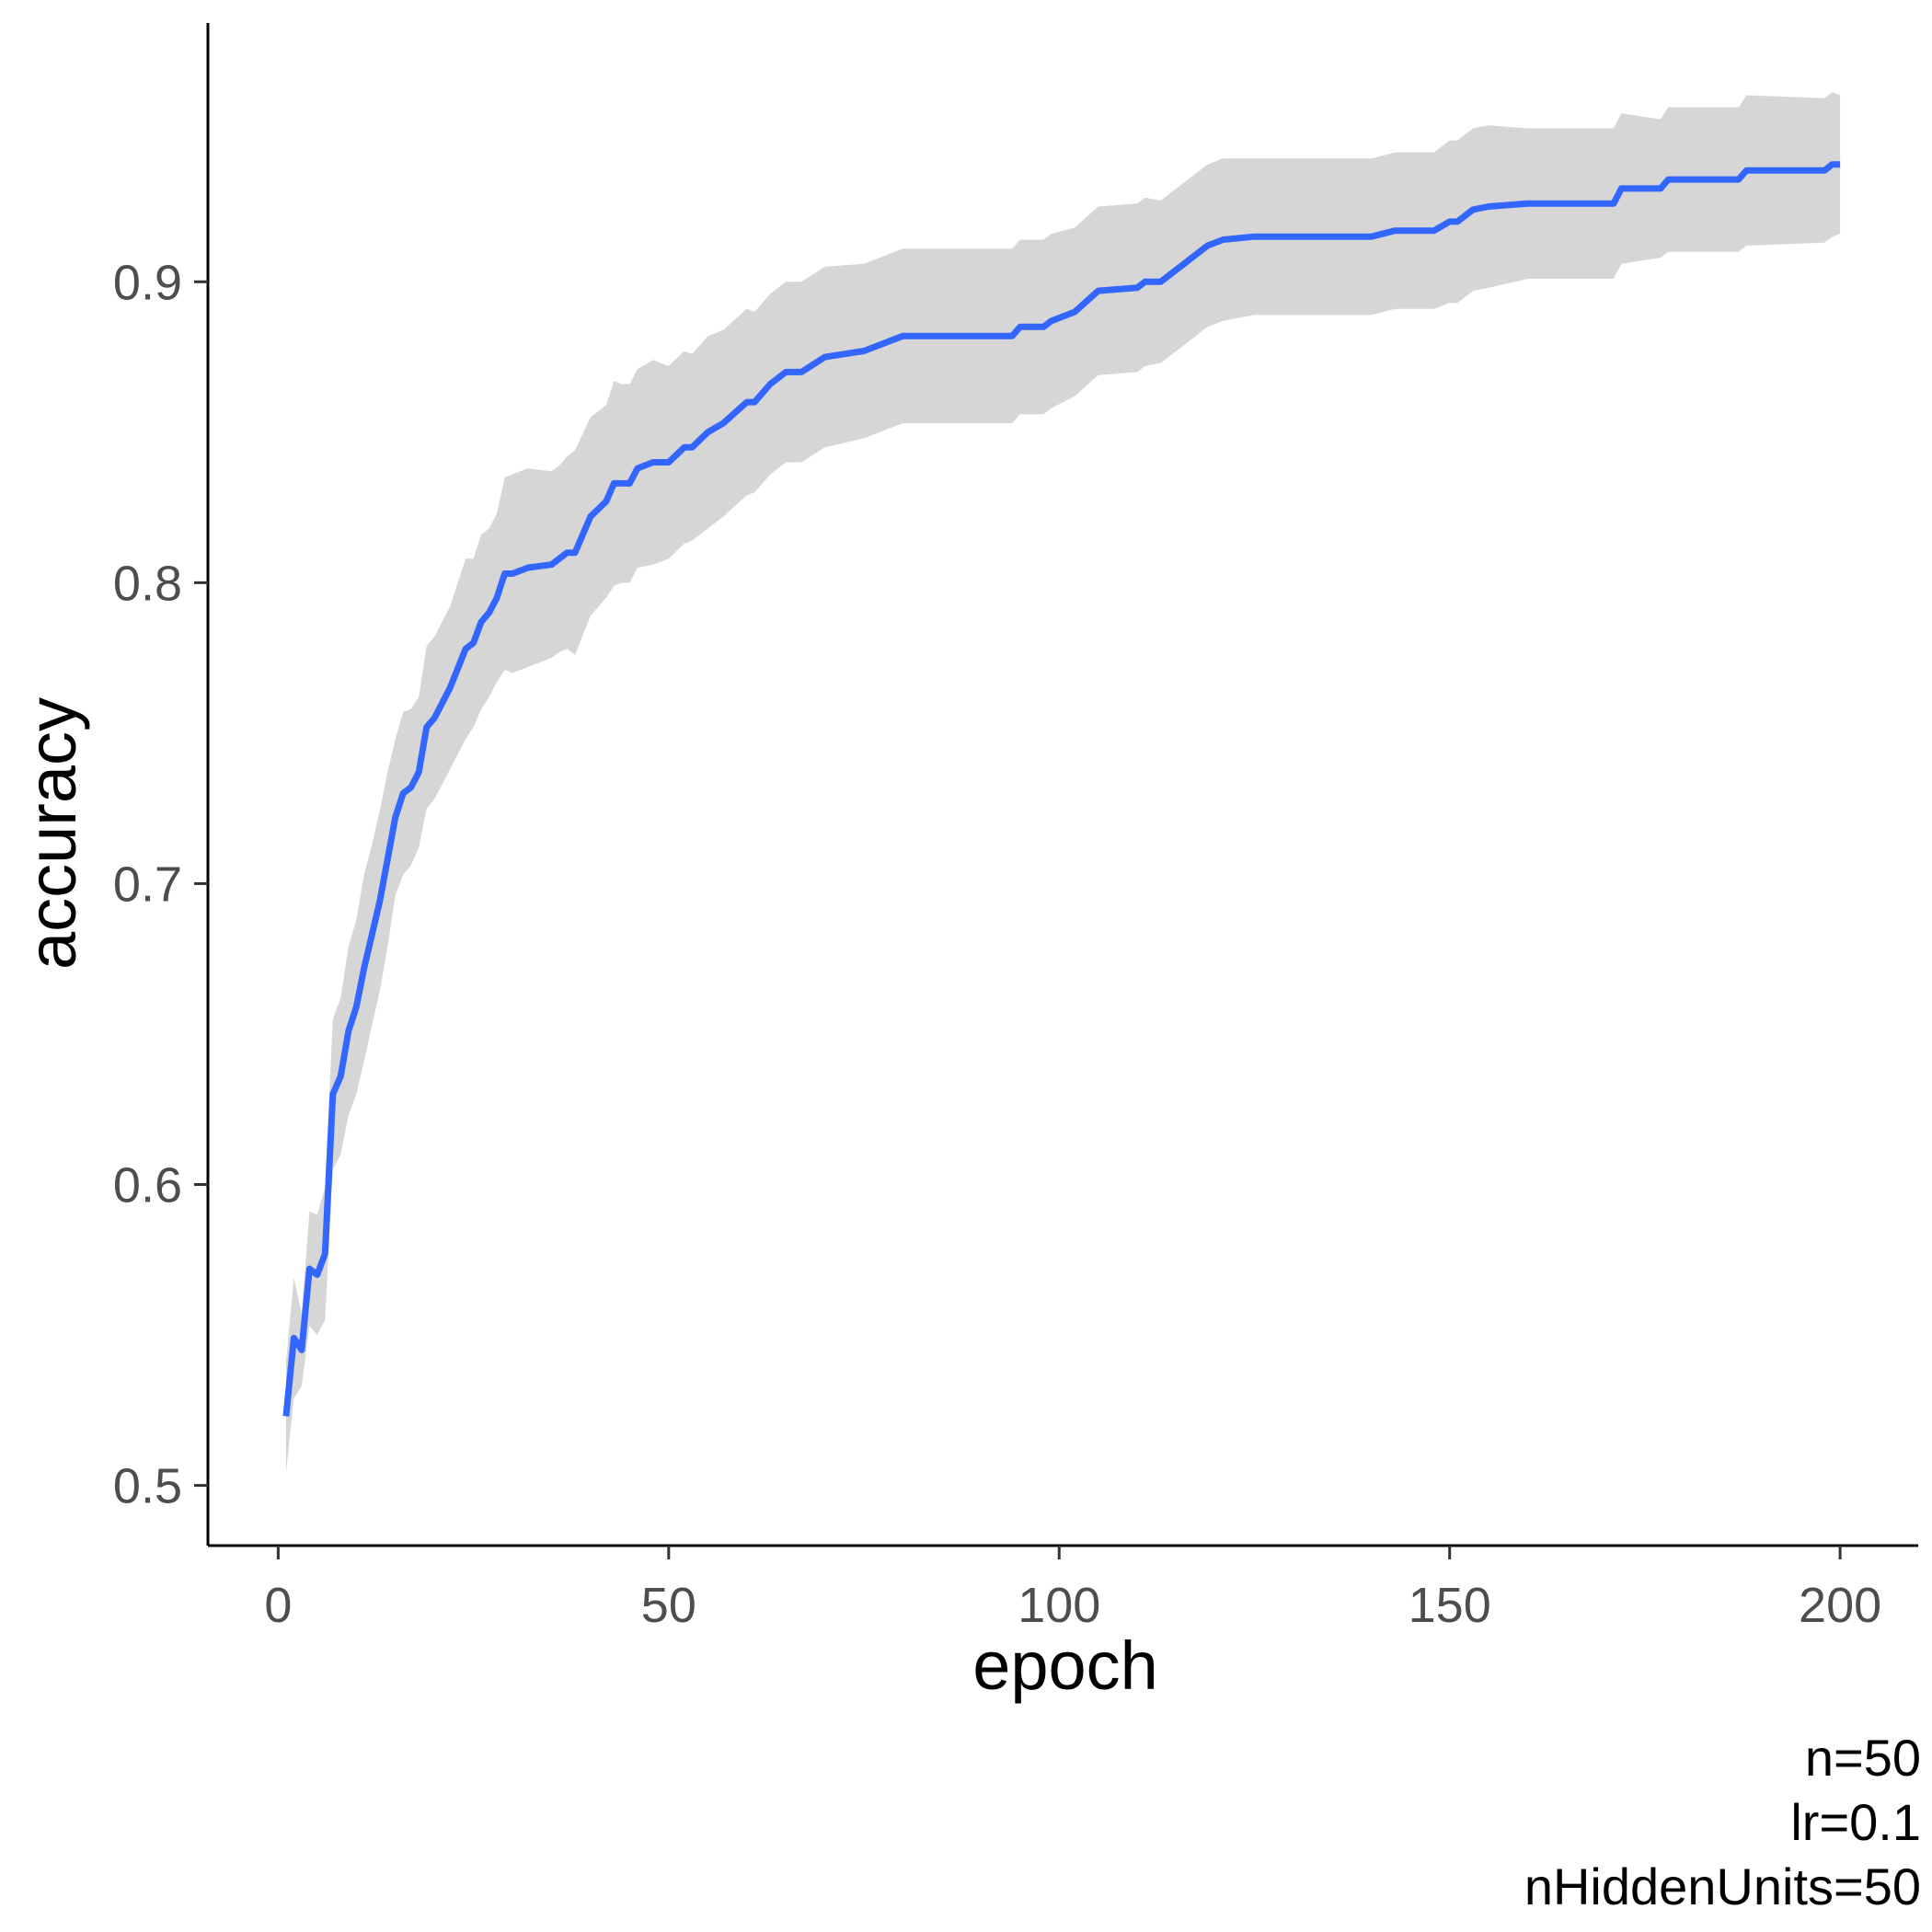 The image size is (1932, 1932). I want to click on x-tick-label: 0, so click(278, 1605).